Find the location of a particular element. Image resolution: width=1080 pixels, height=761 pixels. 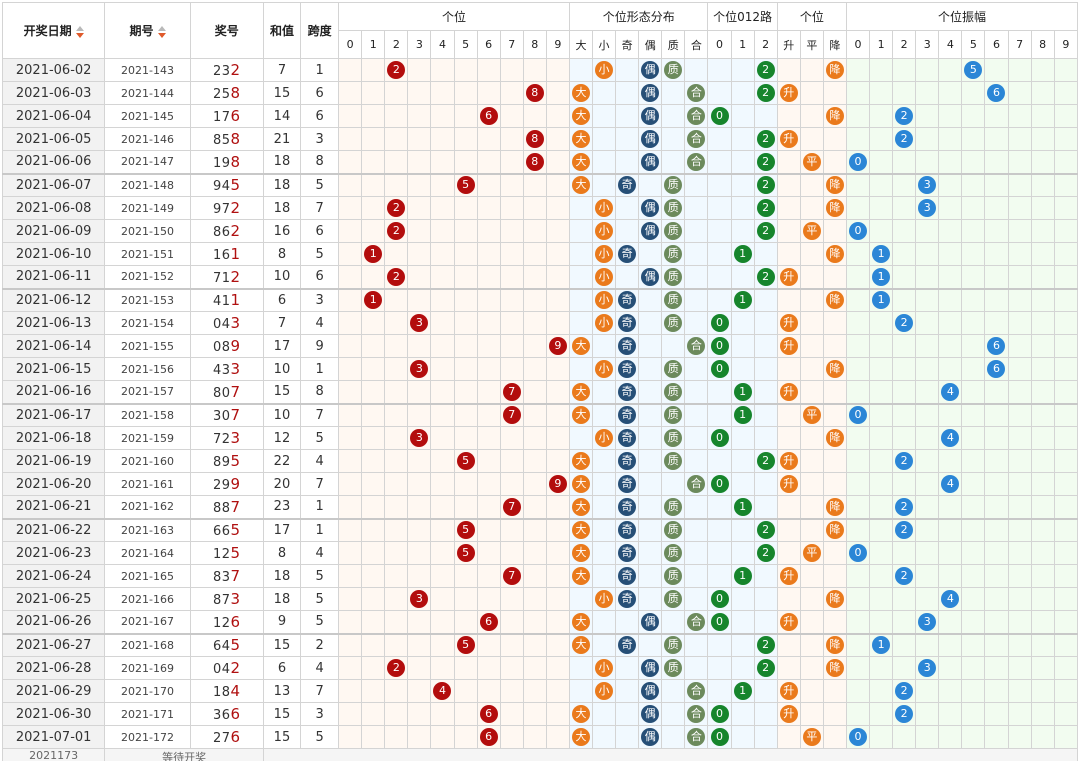

digit-cell-2: 2 is located at coordinates (396, 208).